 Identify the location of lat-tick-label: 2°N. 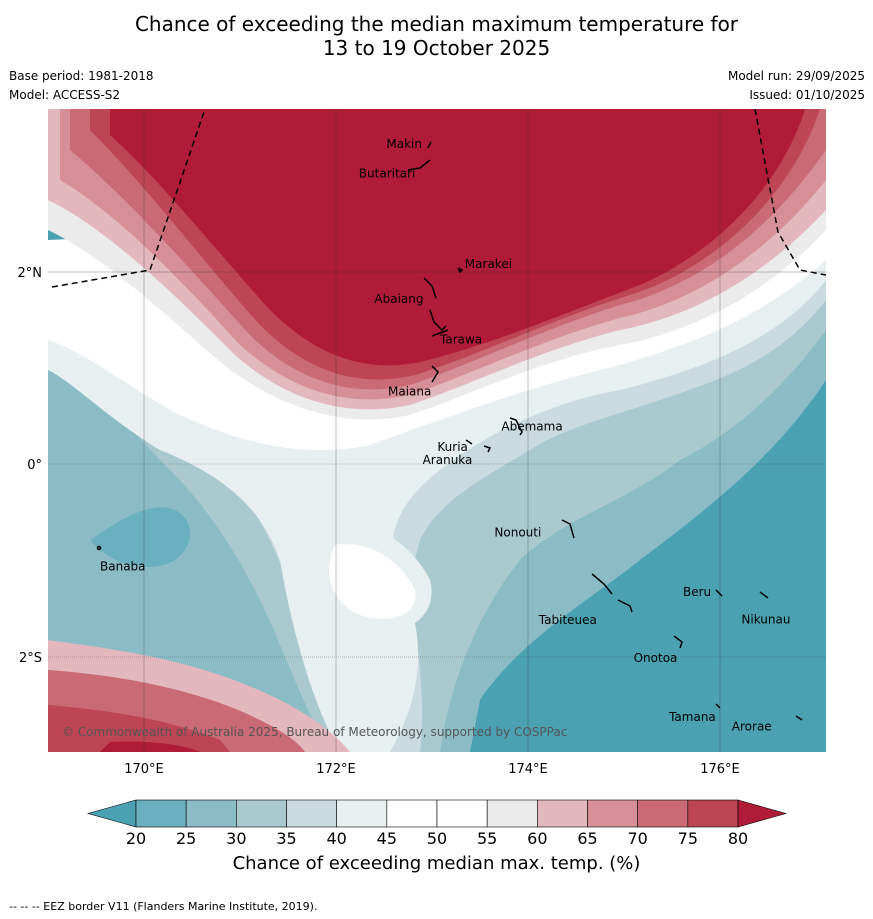
(30, 273).